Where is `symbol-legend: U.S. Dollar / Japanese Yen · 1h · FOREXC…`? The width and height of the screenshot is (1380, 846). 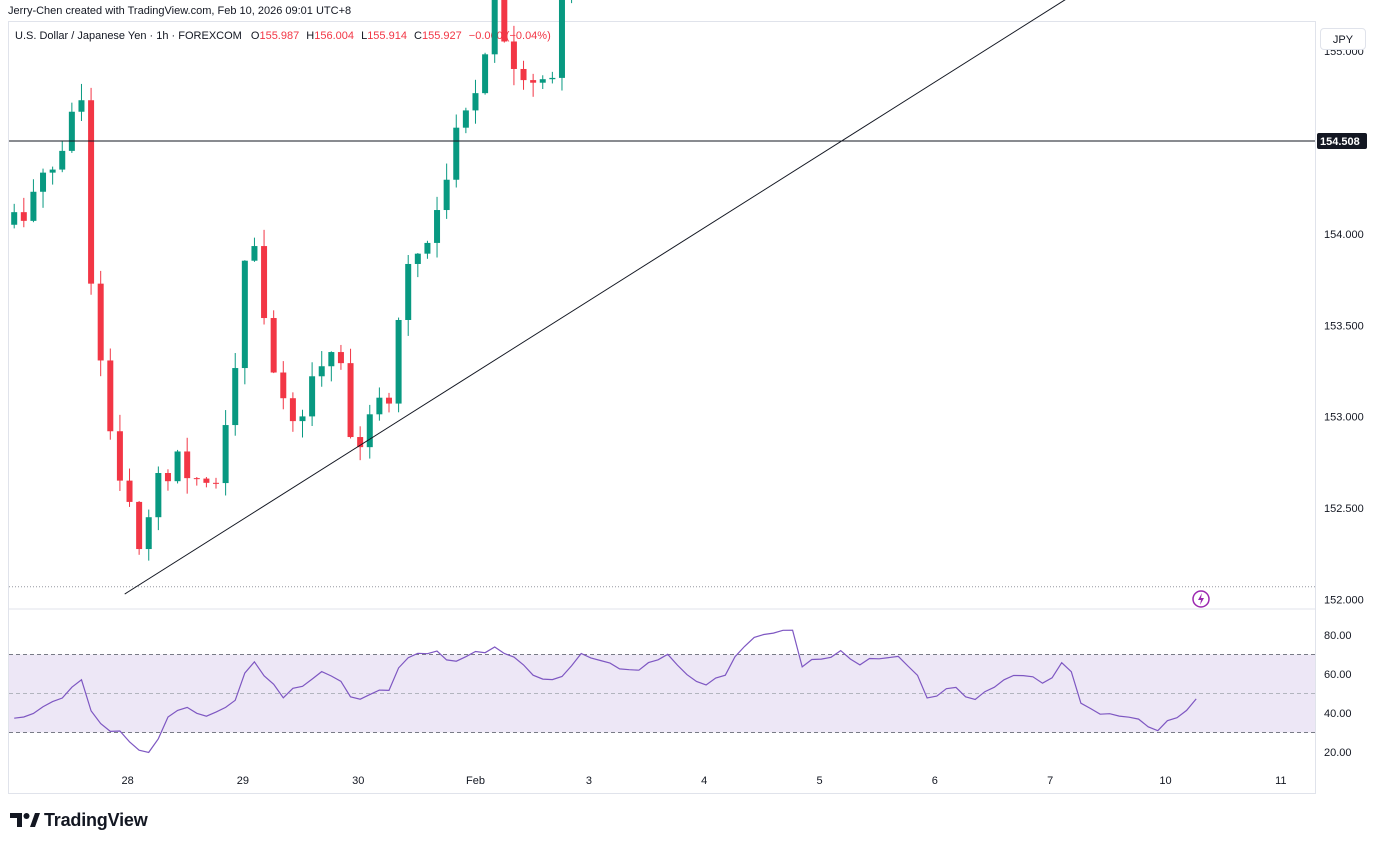 symbol-legend: U.S. Dollar / Japanese Yen · 1h · FOREXC… is located at coordinates (285, 36).